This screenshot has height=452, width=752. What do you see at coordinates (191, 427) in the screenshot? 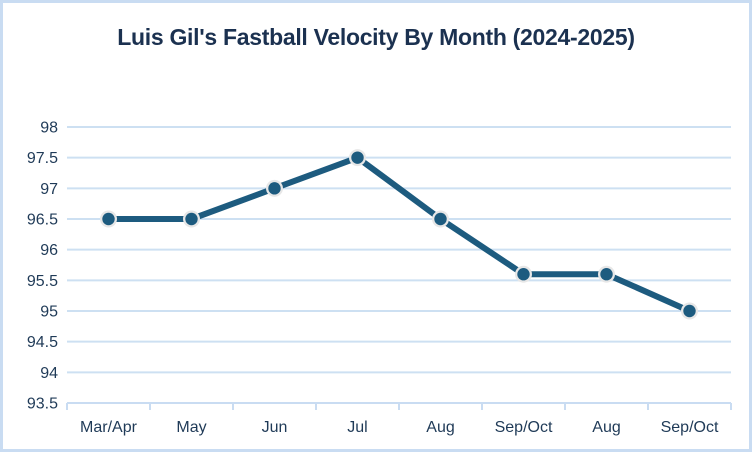
I see `x-axis-category-label: May` at bounding box center [191, 427].